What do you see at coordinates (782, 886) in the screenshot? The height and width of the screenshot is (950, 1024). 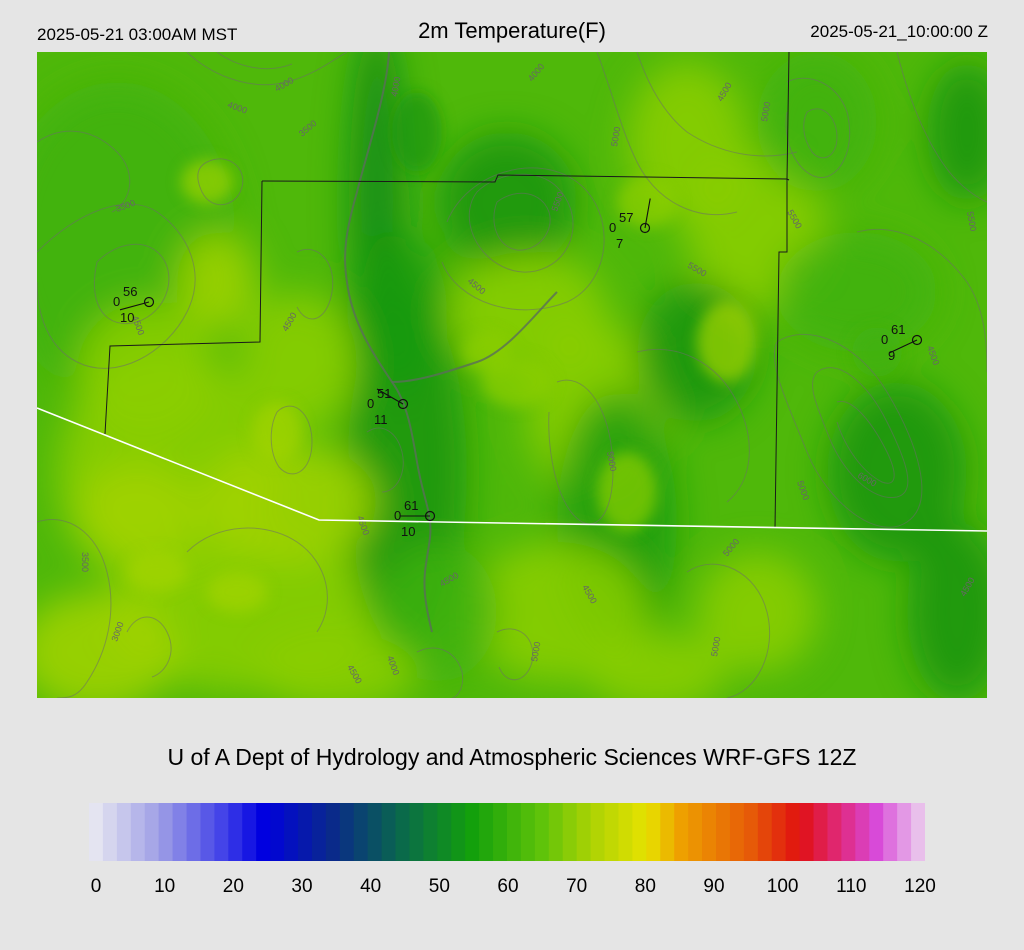 I see `colorbar-tick-label: 100` at bounding box center [782, 886].